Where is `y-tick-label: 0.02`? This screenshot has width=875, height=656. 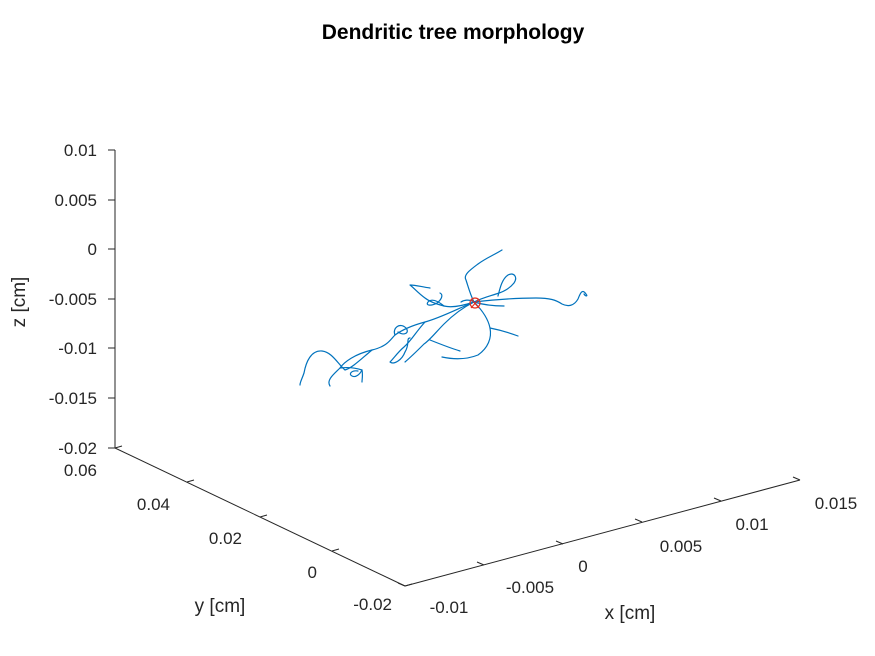 y-tick-label: 0.02 is located at coordinates (225, 538).